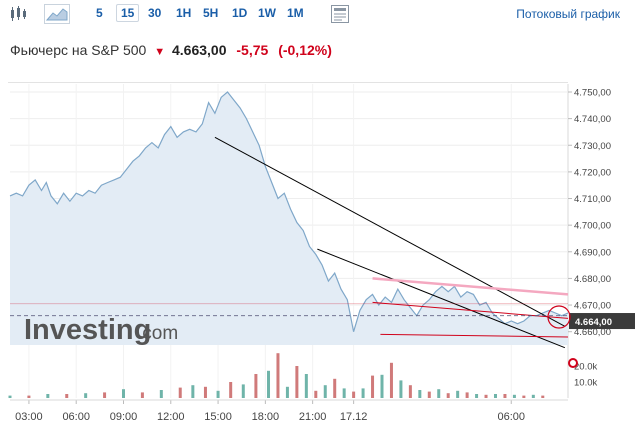  I want to click on interval-1d: 1D, so click(240, 13).